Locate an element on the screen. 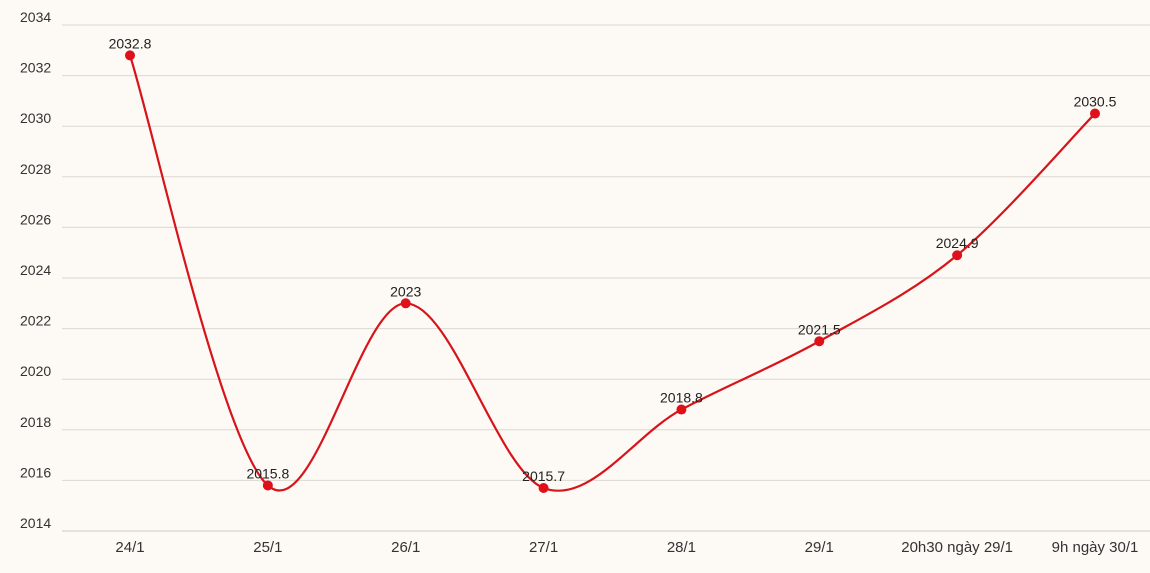  x-tick-label: 26/1 is located at coordinates (405, 547).